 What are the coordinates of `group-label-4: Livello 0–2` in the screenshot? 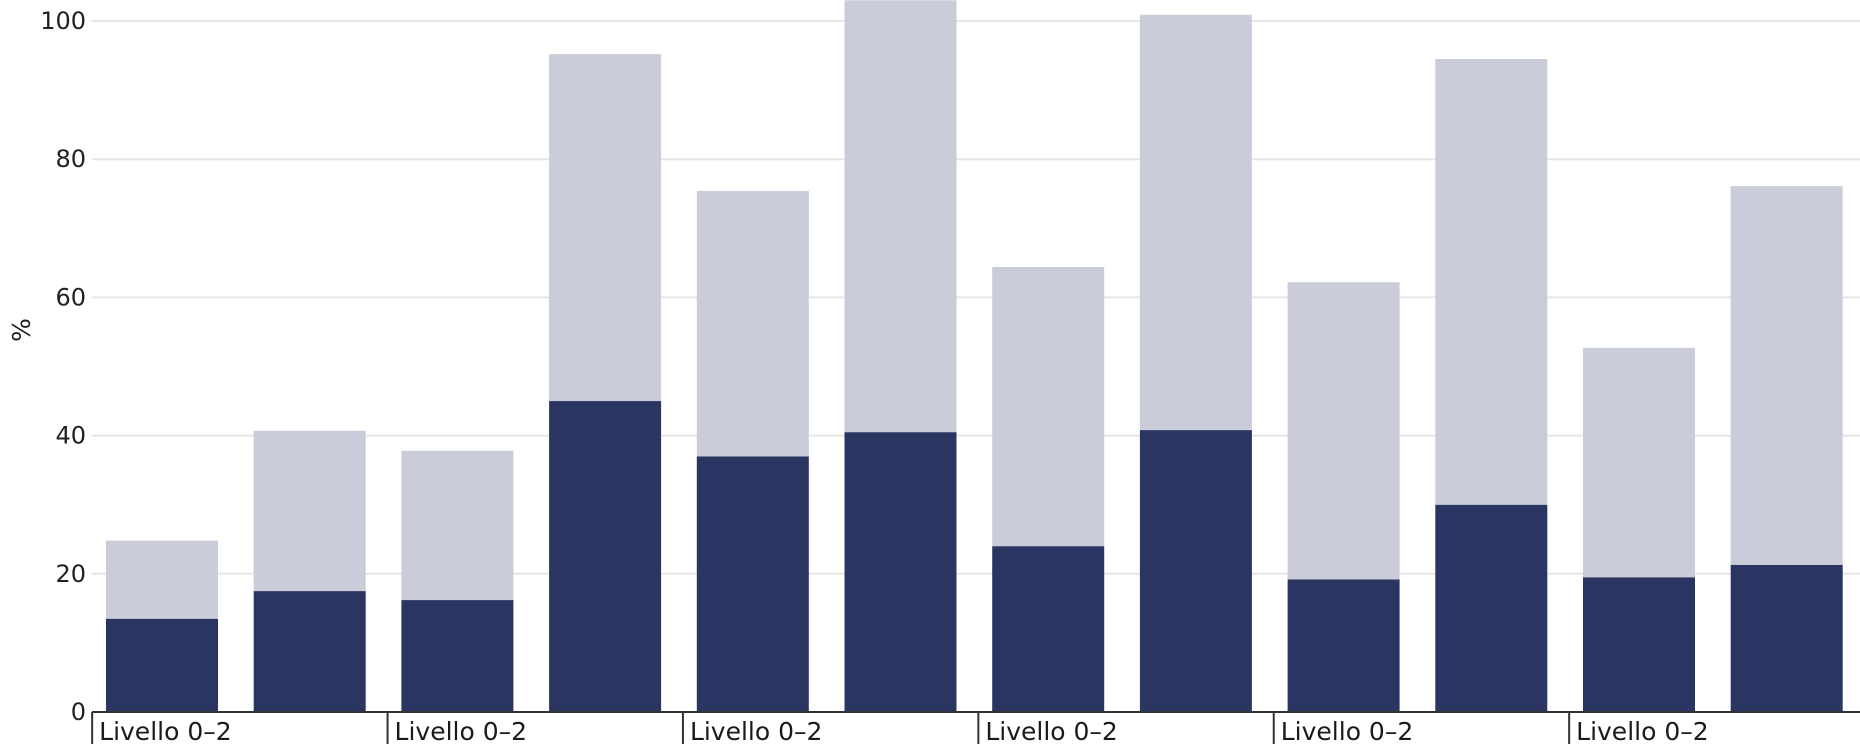 It's located at (1051, 730).